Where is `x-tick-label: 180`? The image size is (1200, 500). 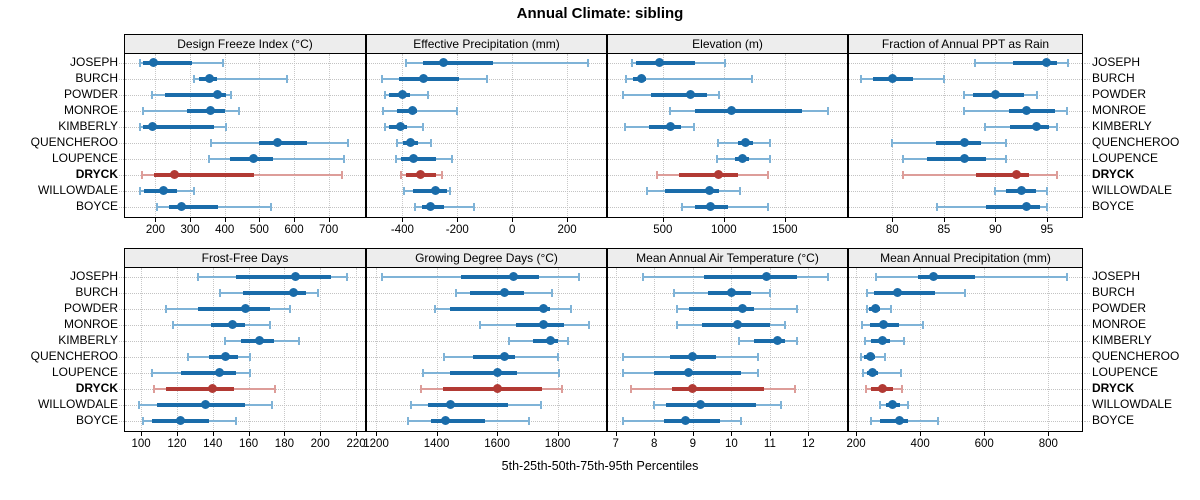 x-tick-label: 180 is located at coordinates (284, 444).